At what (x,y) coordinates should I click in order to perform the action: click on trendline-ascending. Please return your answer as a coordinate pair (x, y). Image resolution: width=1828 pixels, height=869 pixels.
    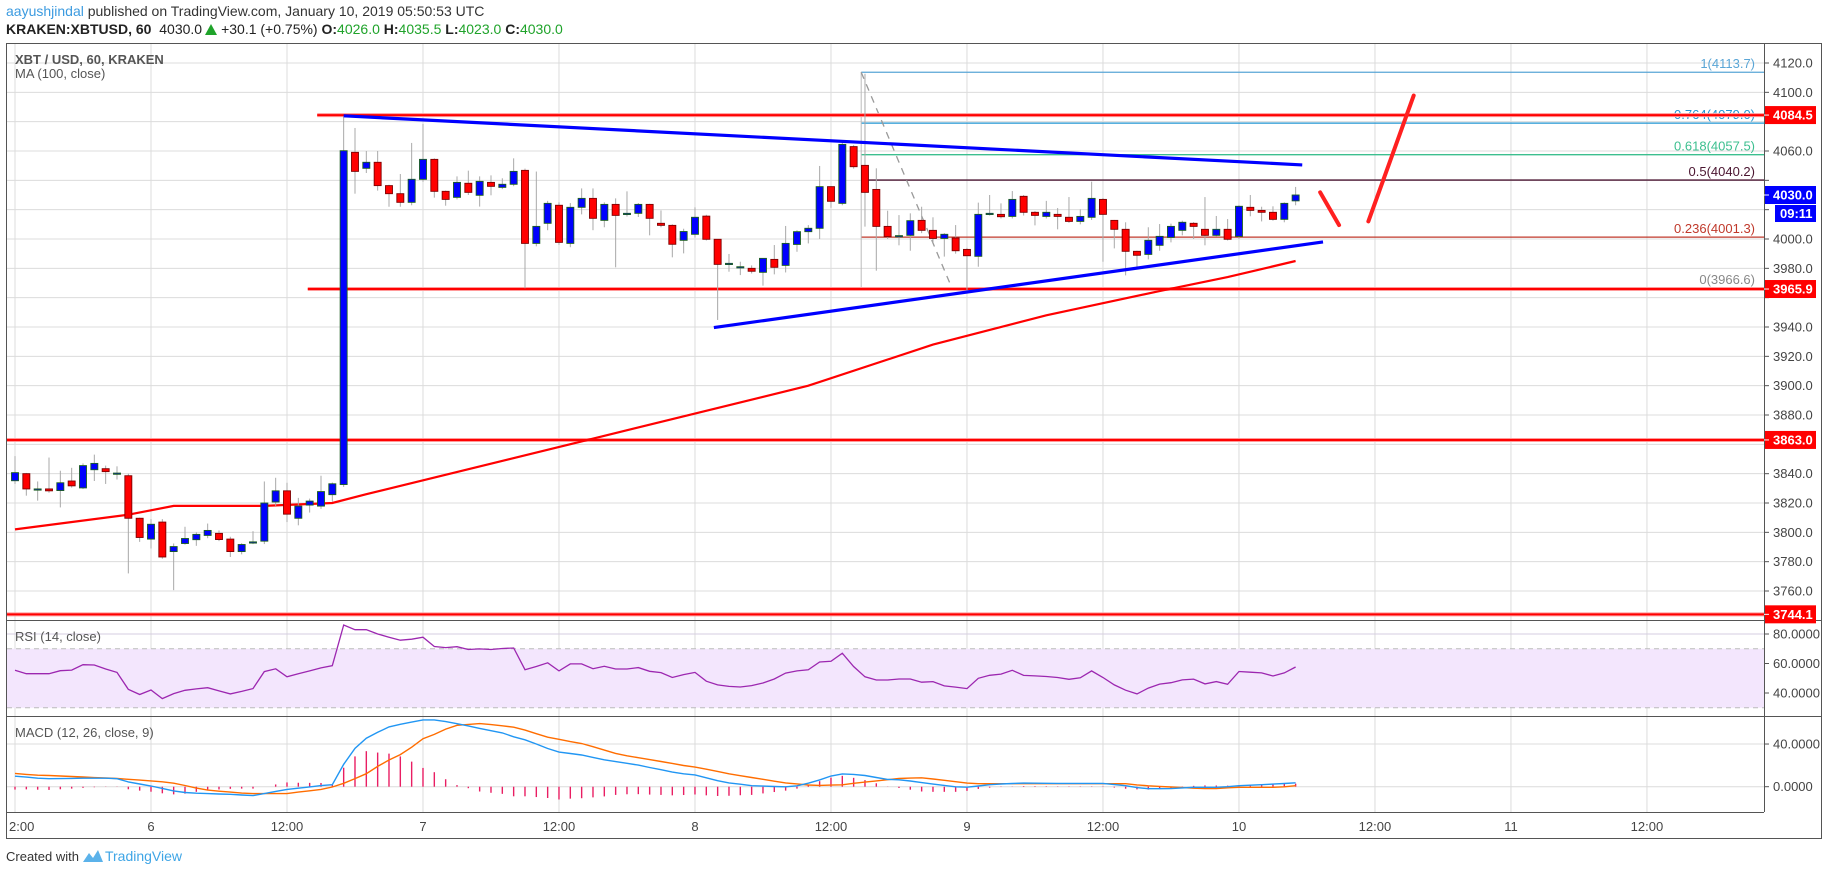
    Looking at the image, I should click on (1018, 285).